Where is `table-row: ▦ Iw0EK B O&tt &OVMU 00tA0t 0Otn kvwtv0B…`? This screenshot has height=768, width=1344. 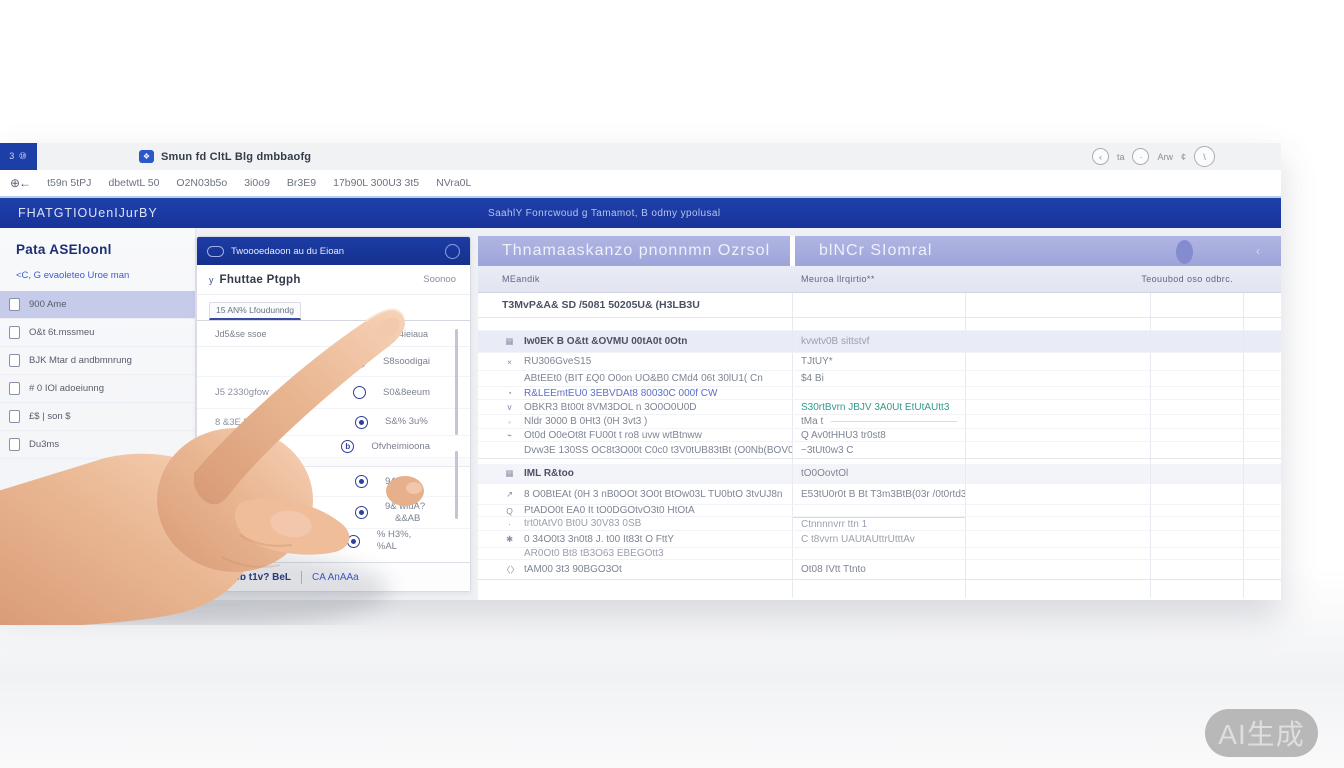 table-row: ▦ Iw0EK B O&tt &OVMU 00tA0t 0Otn kvwtv0B… is located at coordinates (879, 342).